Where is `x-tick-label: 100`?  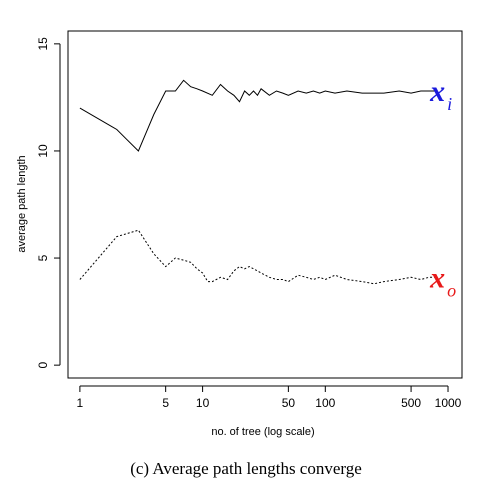
x-tick-label: 100 is located at coordinates (325, 403).